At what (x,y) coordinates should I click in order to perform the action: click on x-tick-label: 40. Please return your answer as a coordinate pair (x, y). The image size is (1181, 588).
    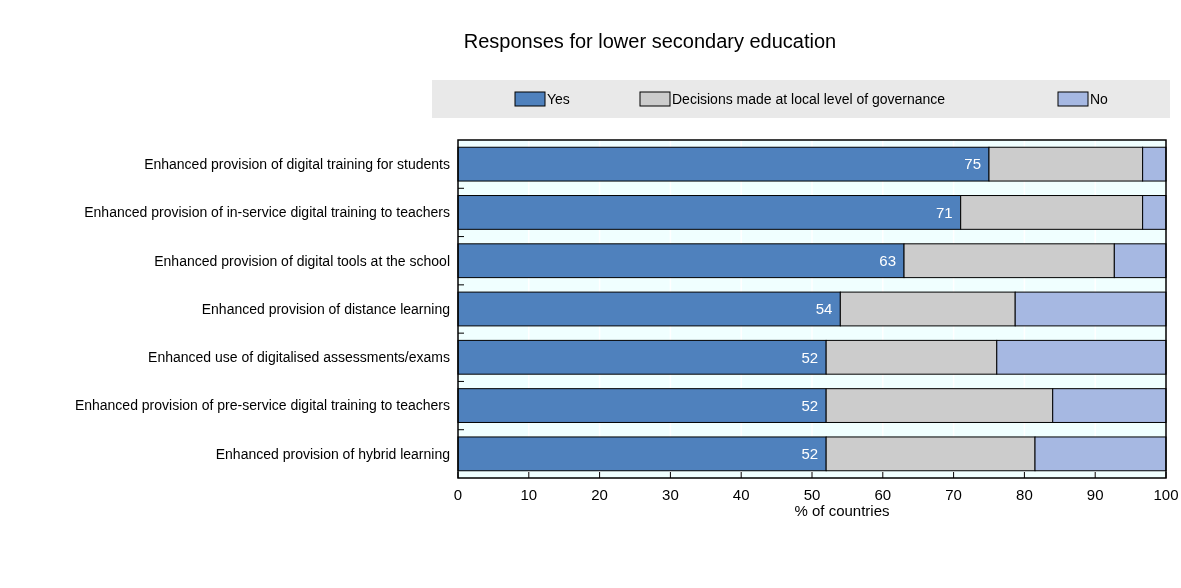
    Looking at the image, I should click on (741, 494).